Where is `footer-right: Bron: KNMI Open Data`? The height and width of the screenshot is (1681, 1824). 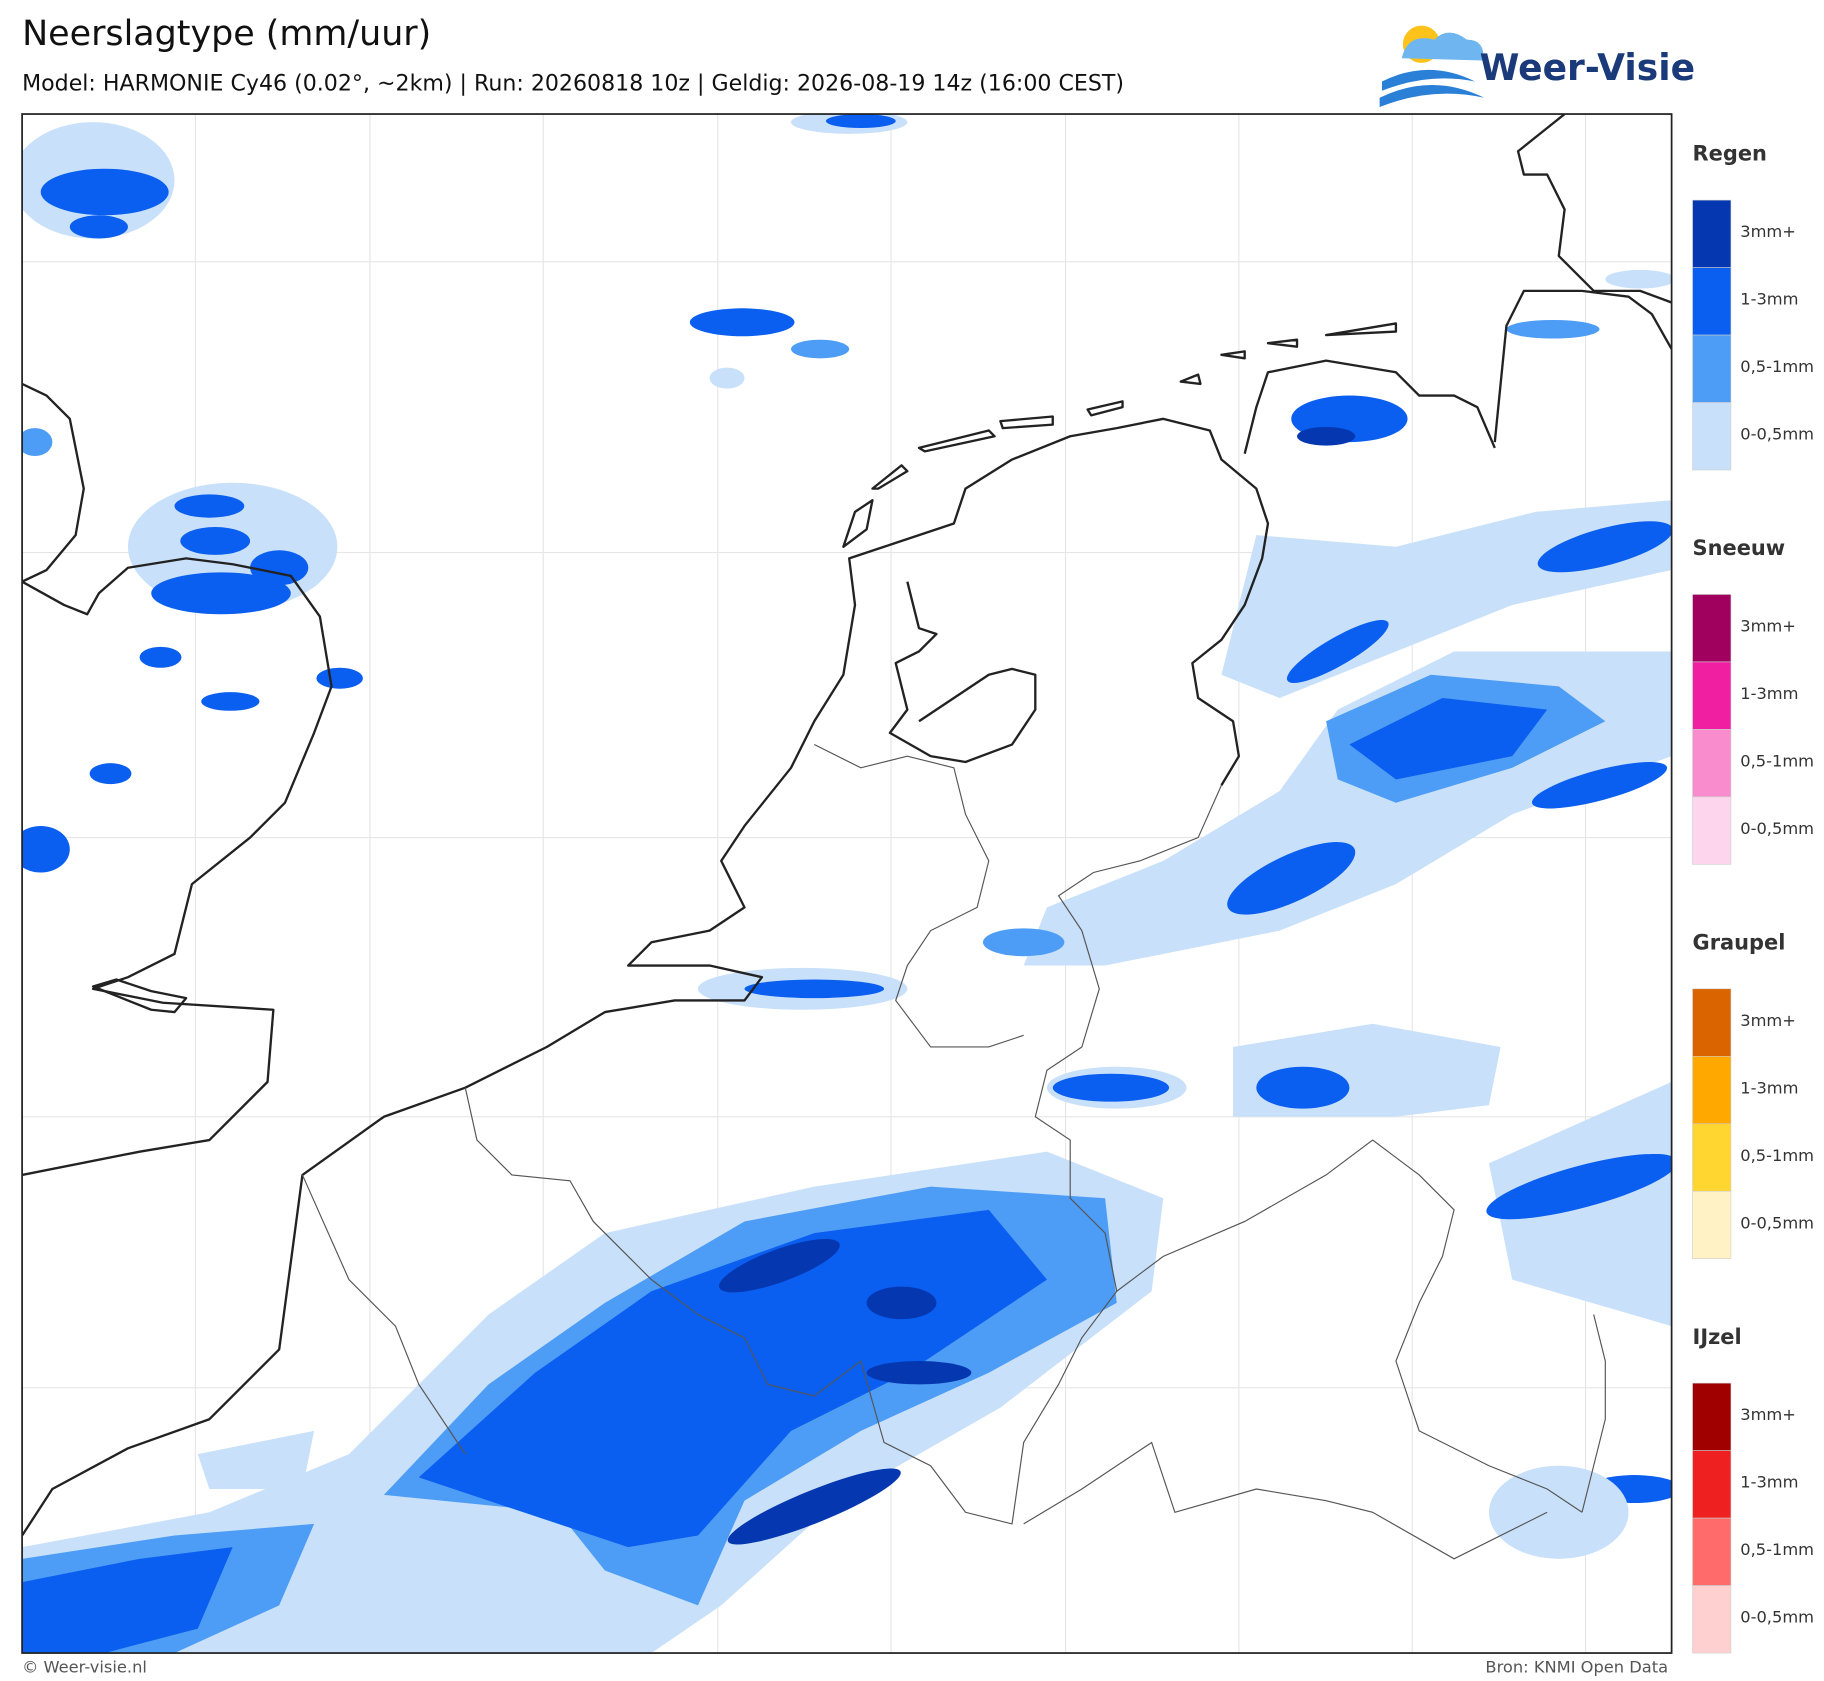 footer-right: Bron: KNMI Open Data is located at coordinates (1576, 1667).